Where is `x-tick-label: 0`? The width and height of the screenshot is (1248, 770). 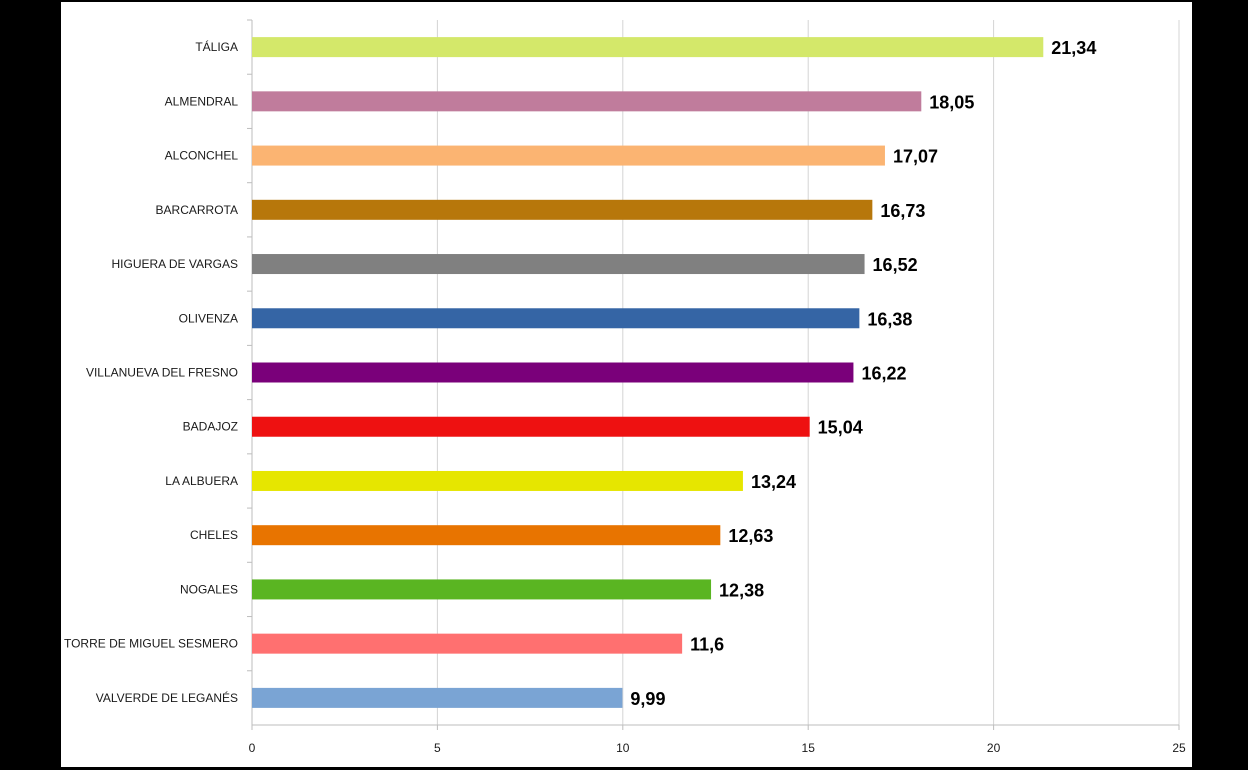 x-tick-label: 0 is located at coordinates (252, 748).